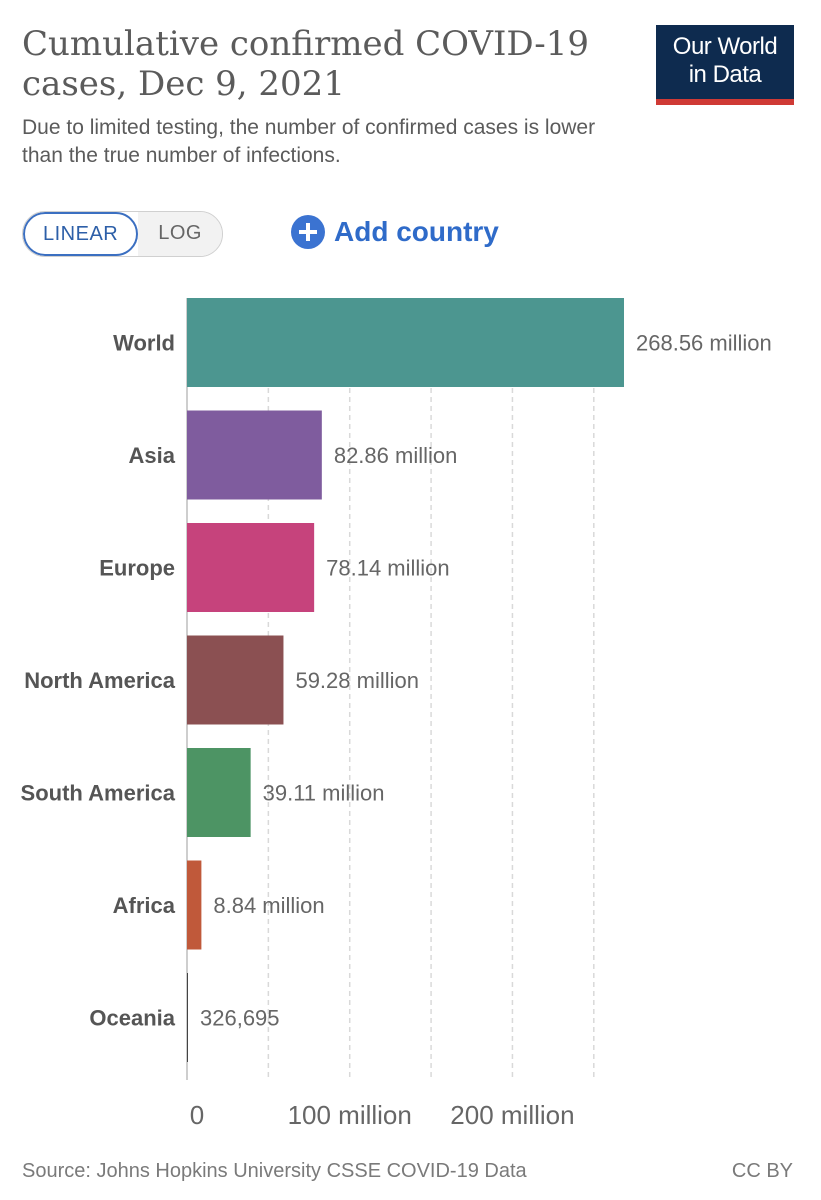  Describe the element at coordinates (396, 455) in the screenshot. I see `value-label: 82.86 million` at that location.